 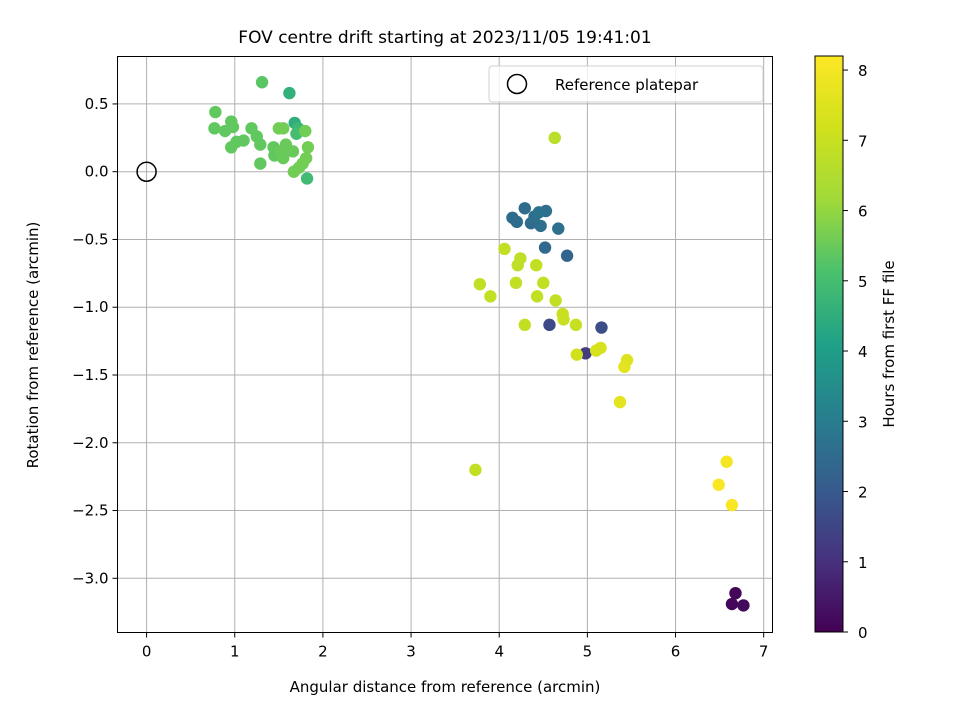 I want to click on x-tick-label: 4, so click(x=499, y=652).